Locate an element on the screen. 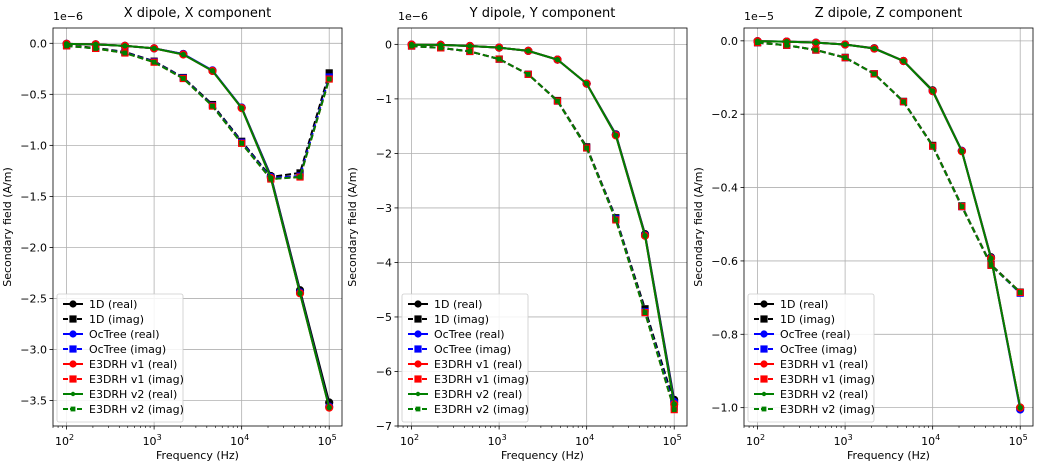 The width and height of the screenshot is (1038, 468). y-tick-label: 0.0 is located at coordinates (730, 41).